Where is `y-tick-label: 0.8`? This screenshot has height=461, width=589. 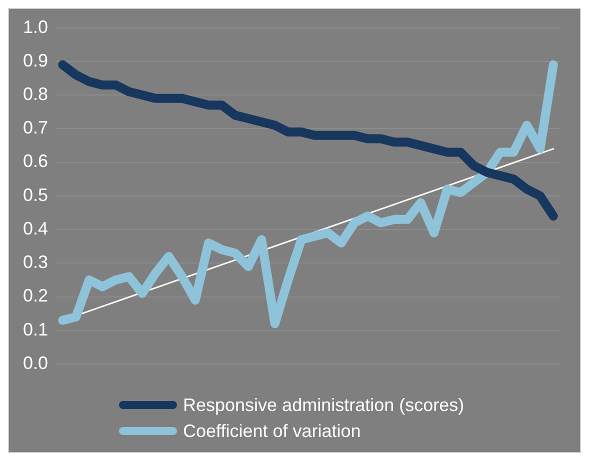 y-tick-label: 0.8 is located at coordinates (35, 94).